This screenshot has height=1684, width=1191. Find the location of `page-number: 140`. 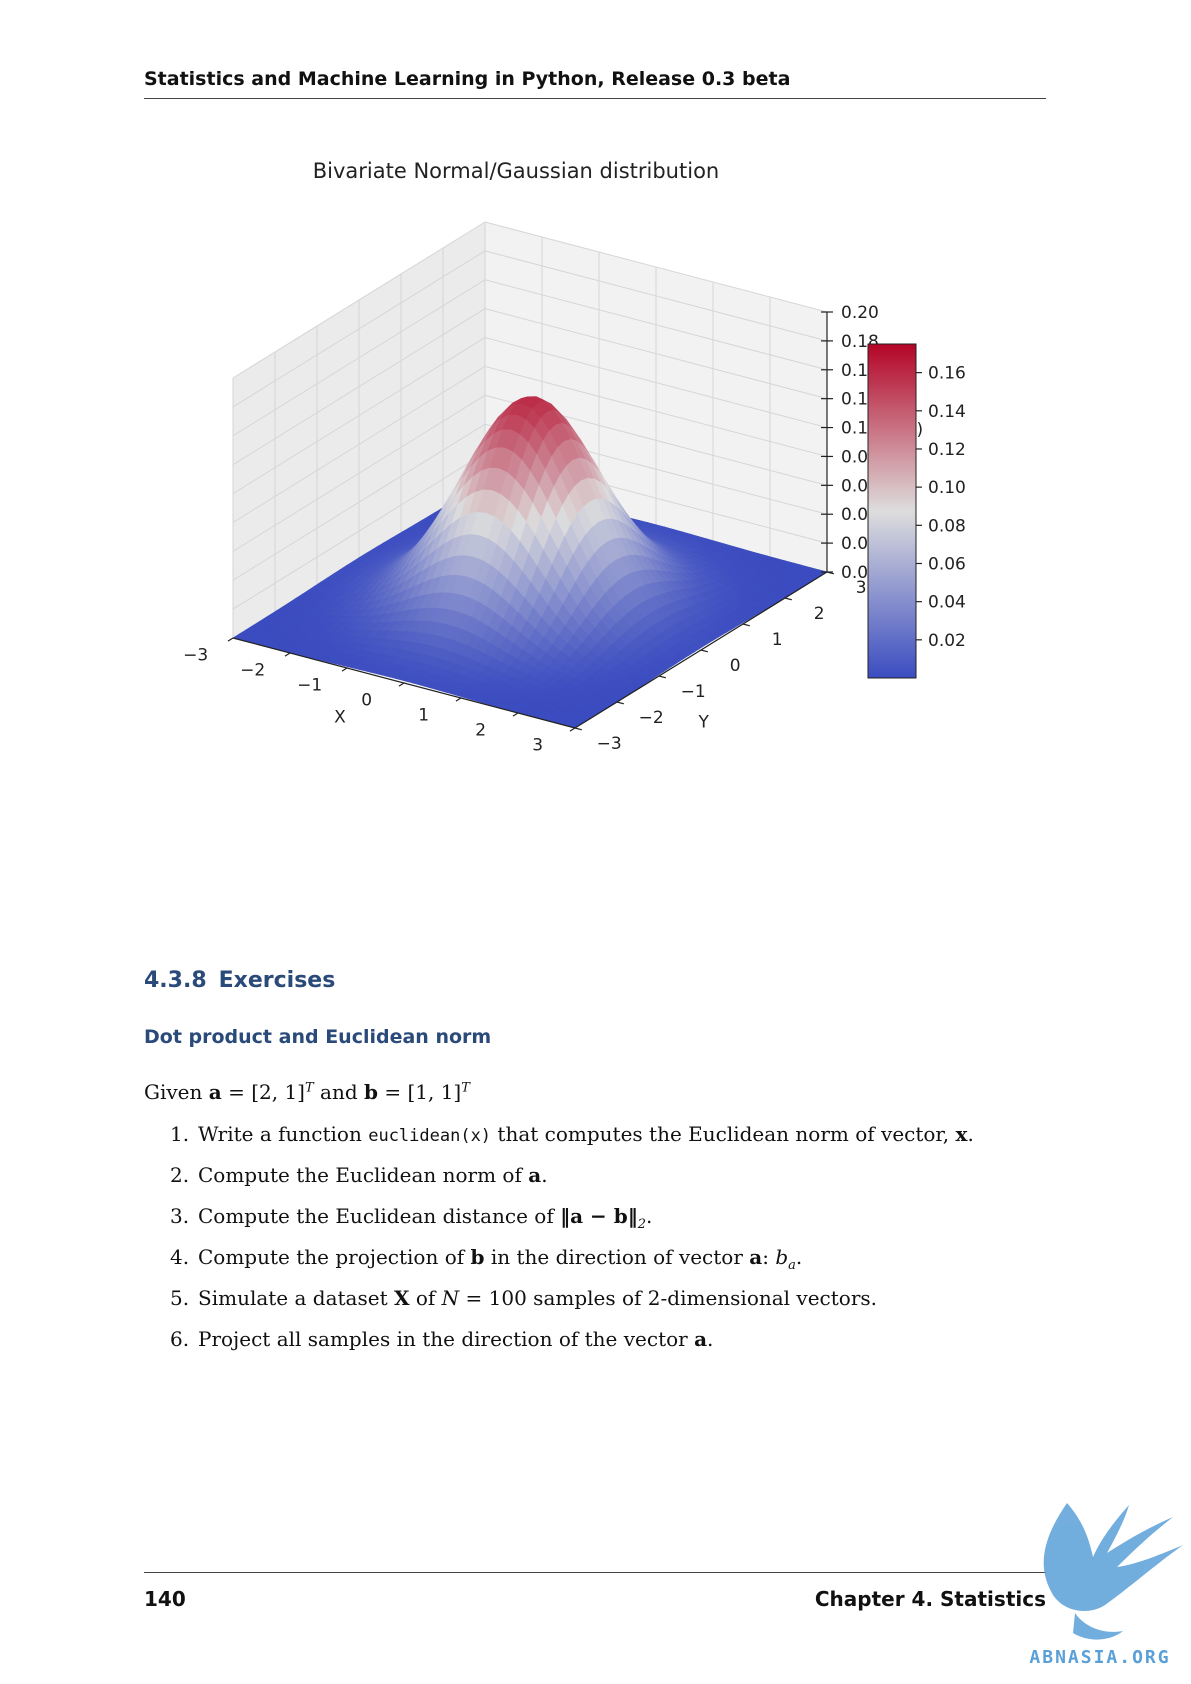

page-number: 140 is located at coordinates (165, 1599).